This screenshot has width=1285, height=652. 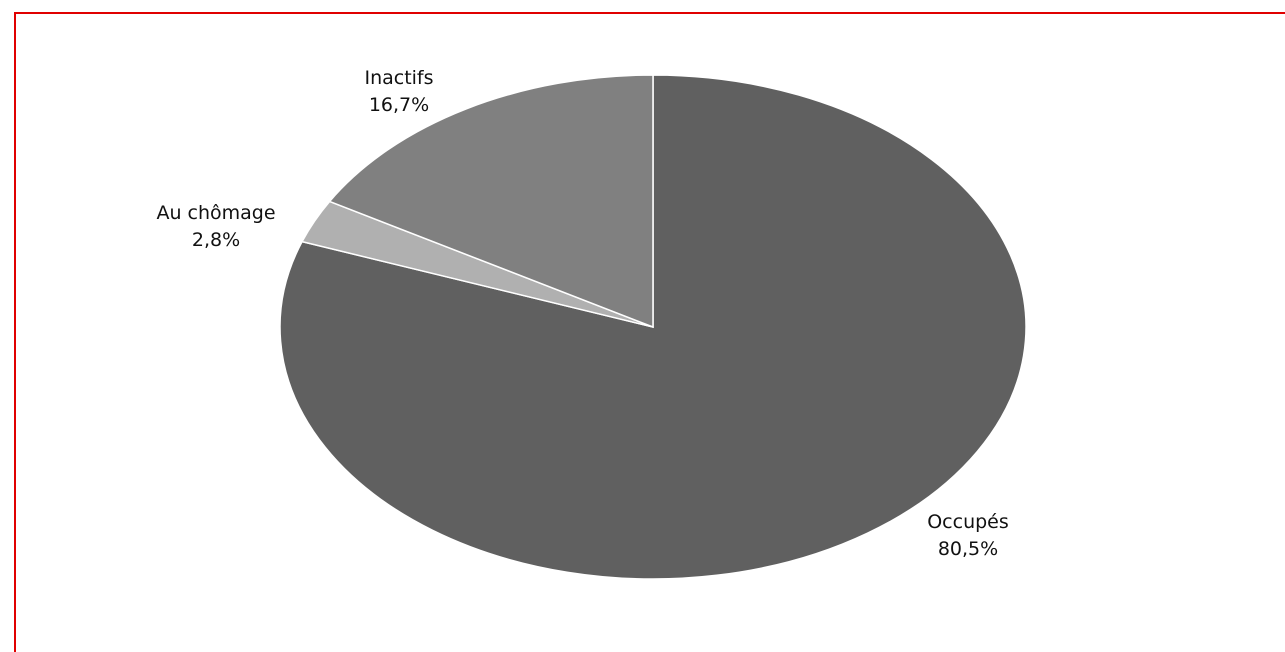 I want to click on slice-label: Inactifs, so click(x=398, y=78).